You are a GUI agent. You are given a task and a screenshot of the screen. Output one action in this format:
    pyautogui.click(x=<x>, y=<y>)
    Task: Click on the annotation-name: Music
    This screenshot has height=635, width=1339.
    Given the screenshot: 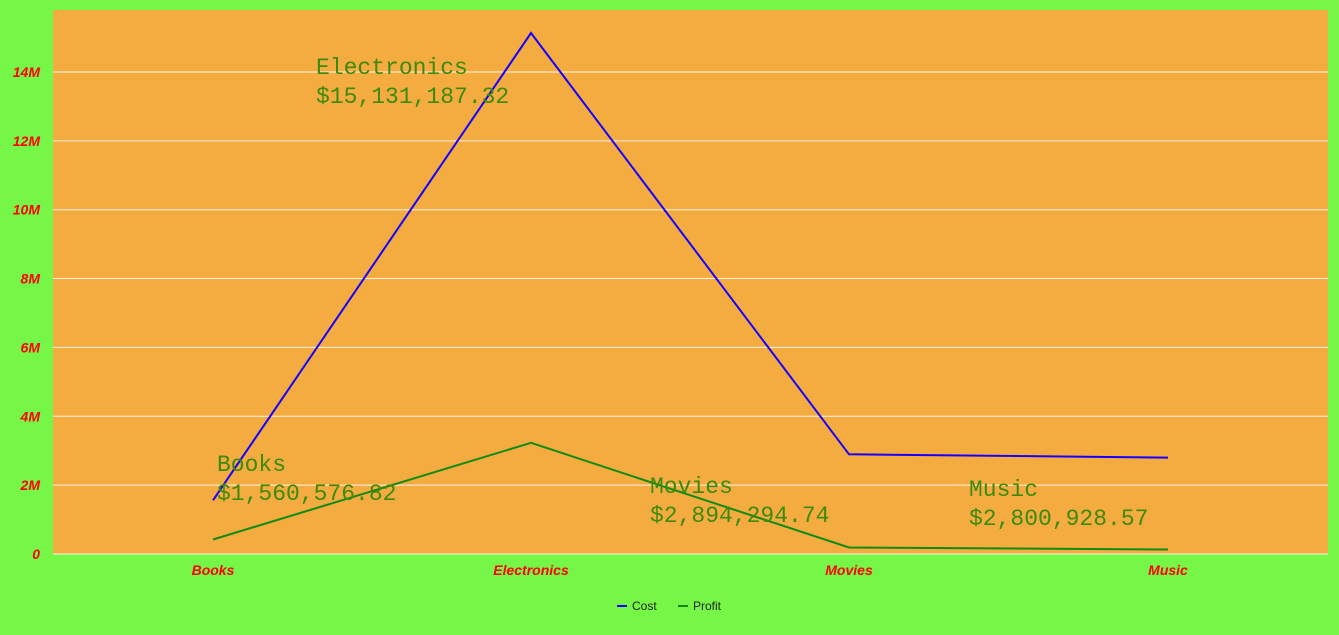 What is the action you would take?
    pyautogui.click(x=1003, y=490)
    